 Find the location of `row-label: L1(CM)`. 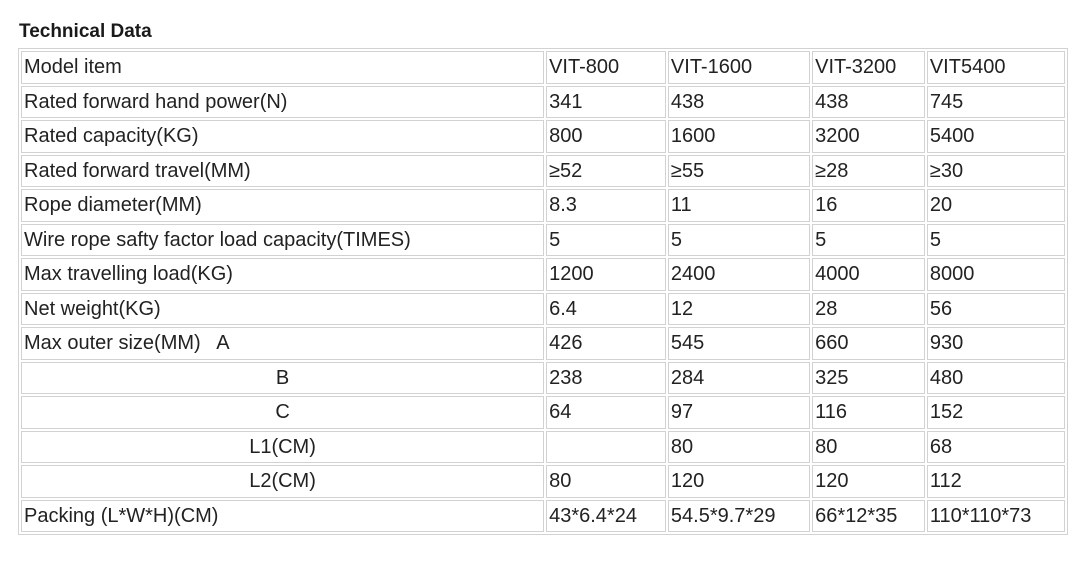

row-label: L1(CM) is located at coordinates (283, 446).